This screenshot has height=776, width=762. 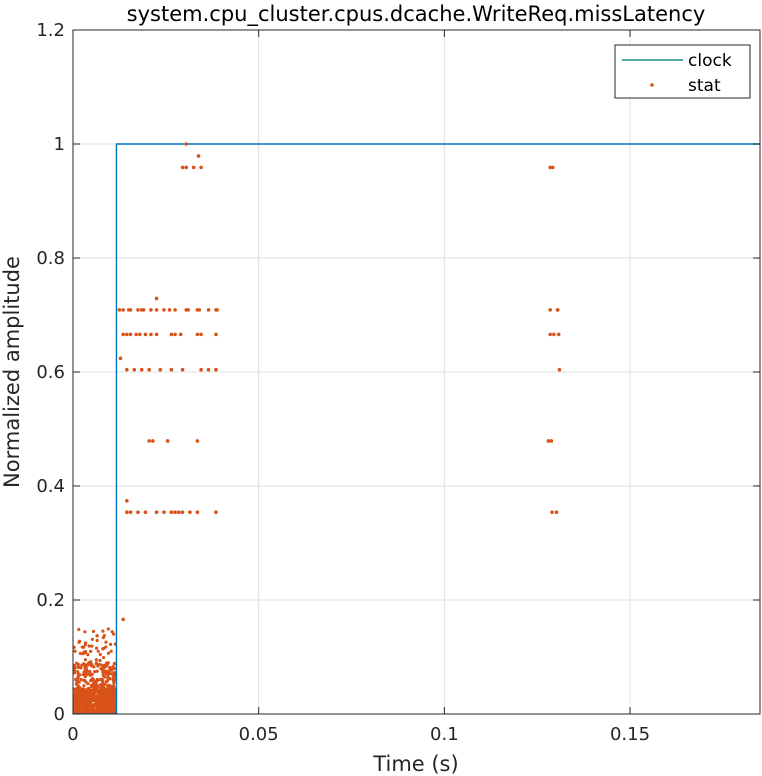 What do you see at coordinates (59, 714) in the screenshot?
I see `y-tick-label: 0` at bounding box center [59, 714].